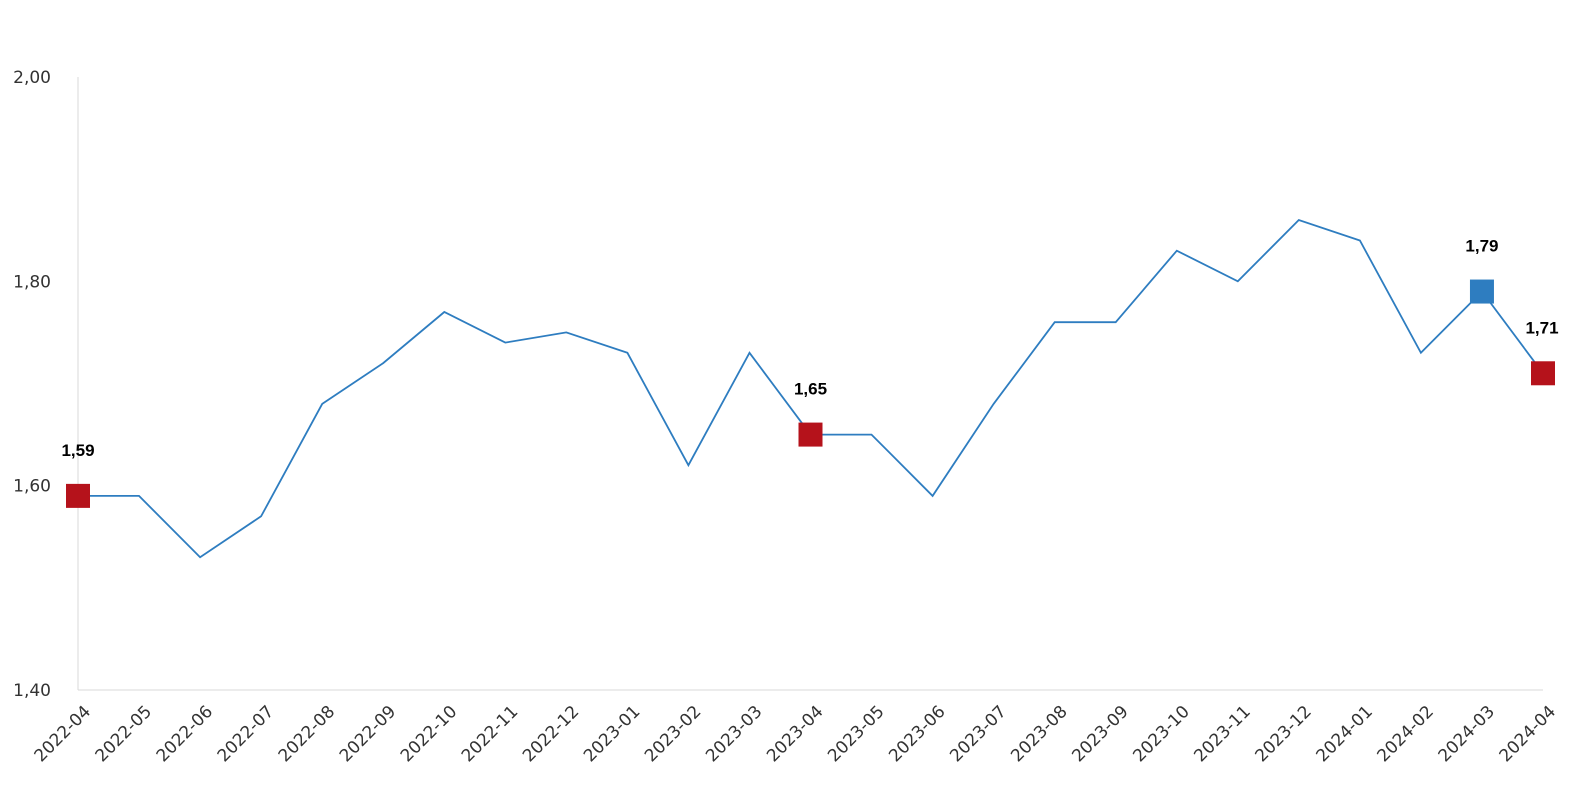  What do you see at coordinates (32, 487) in the screenshot?
I see `y-tick-label: 1,60` at bounding box center [32, 487].